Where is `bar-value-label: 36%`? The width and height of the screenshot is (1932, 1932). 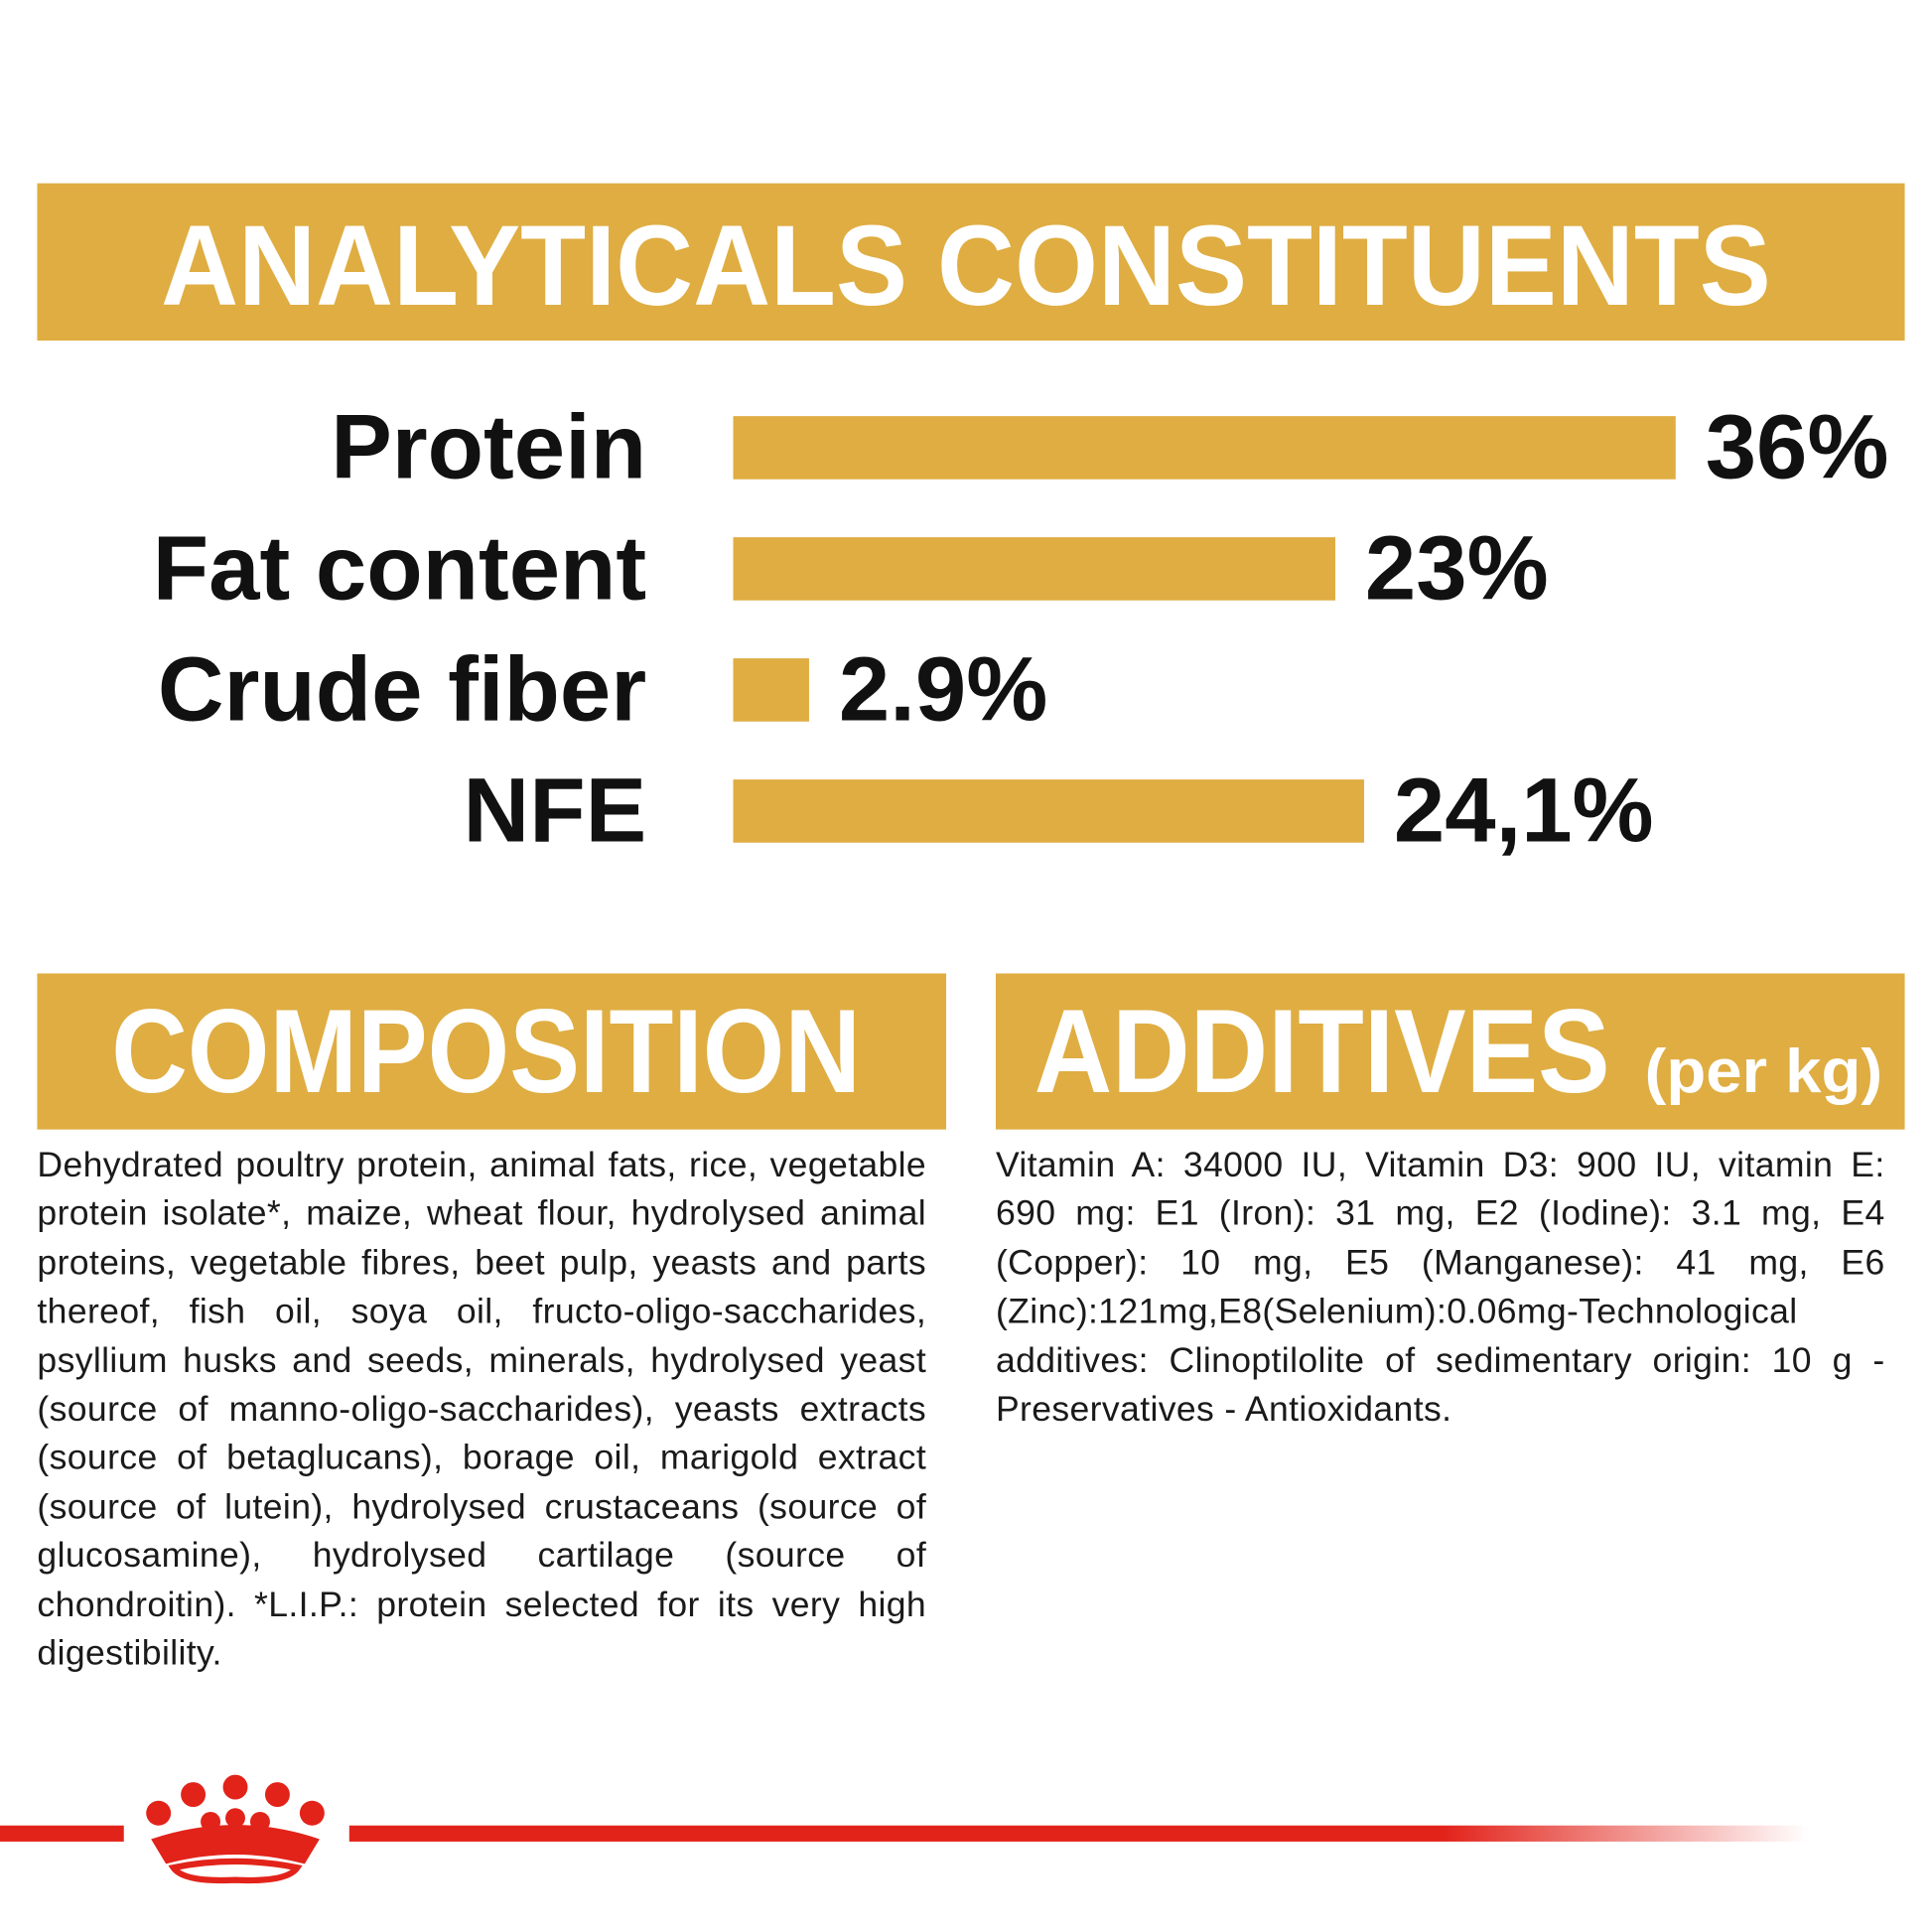 bar-value-label: 36% is located at coordinates (1798, 446).